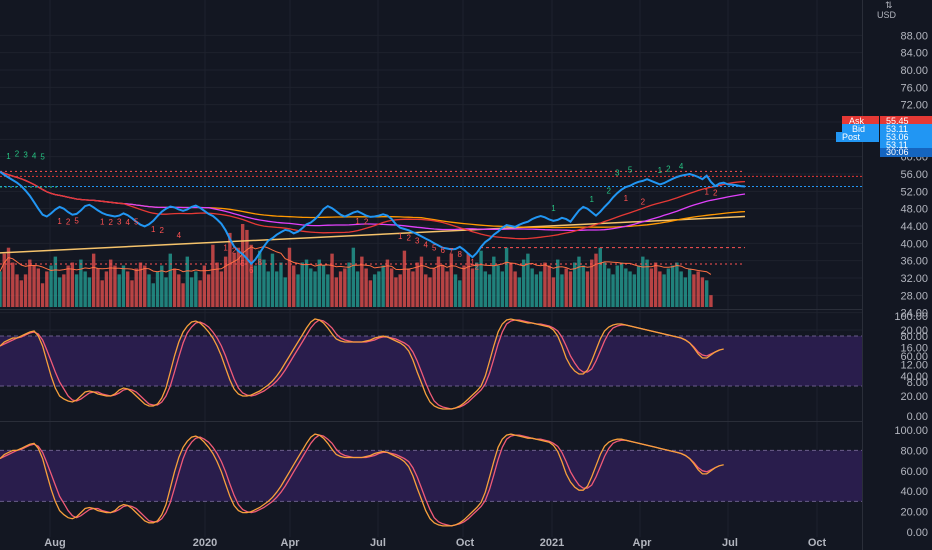 This screenshot has height=550, width=932. Describe the element at coordinates (205, 543) in the screenshot. I see `x-tick-label: 2020` at that location.